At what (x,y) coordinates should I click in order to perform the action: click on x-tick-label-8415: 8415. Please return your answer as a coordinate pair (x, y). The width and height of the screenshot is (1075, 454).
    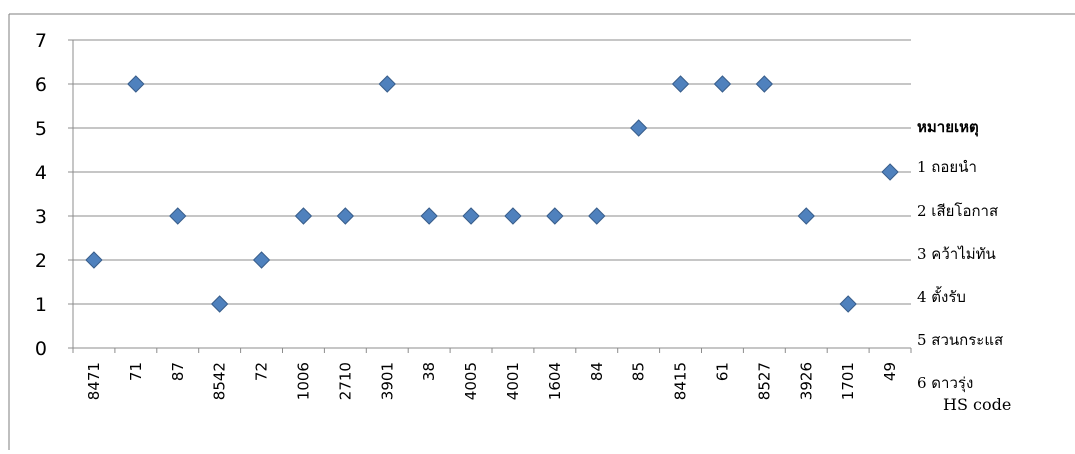
    Looking at the image, I should click on (681, 381).